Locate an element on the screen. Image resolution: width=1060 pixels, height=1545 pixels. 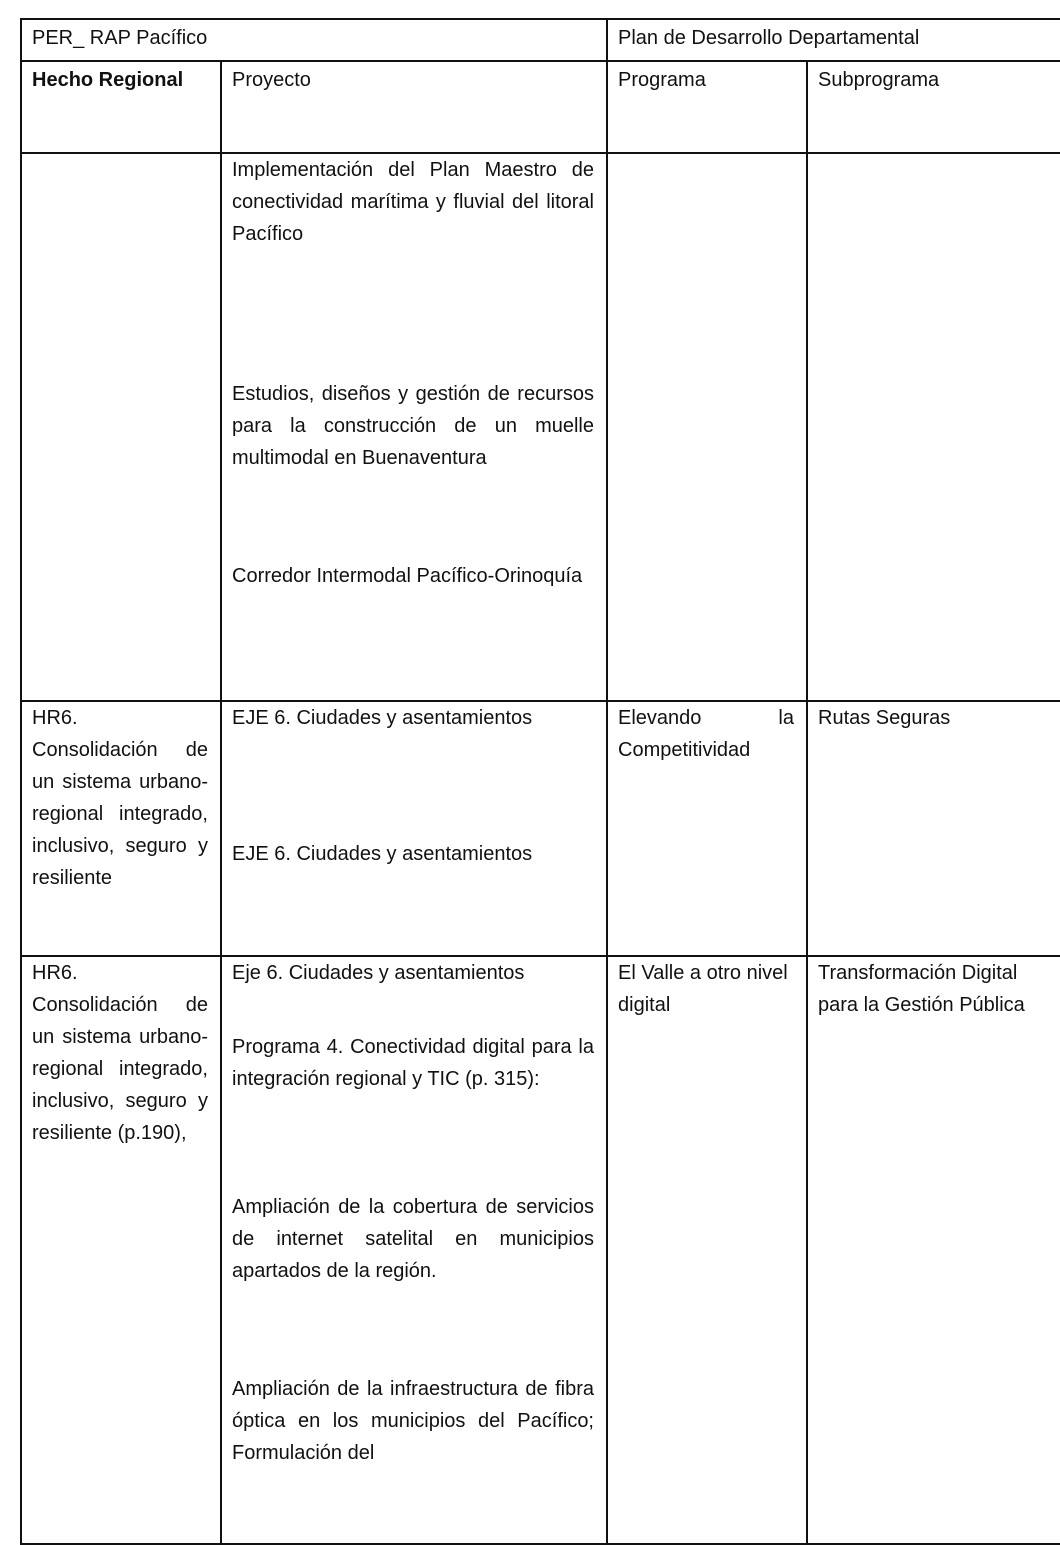
paragraph: El Valle a otro nivel digital is located at coordinates (703, 989).